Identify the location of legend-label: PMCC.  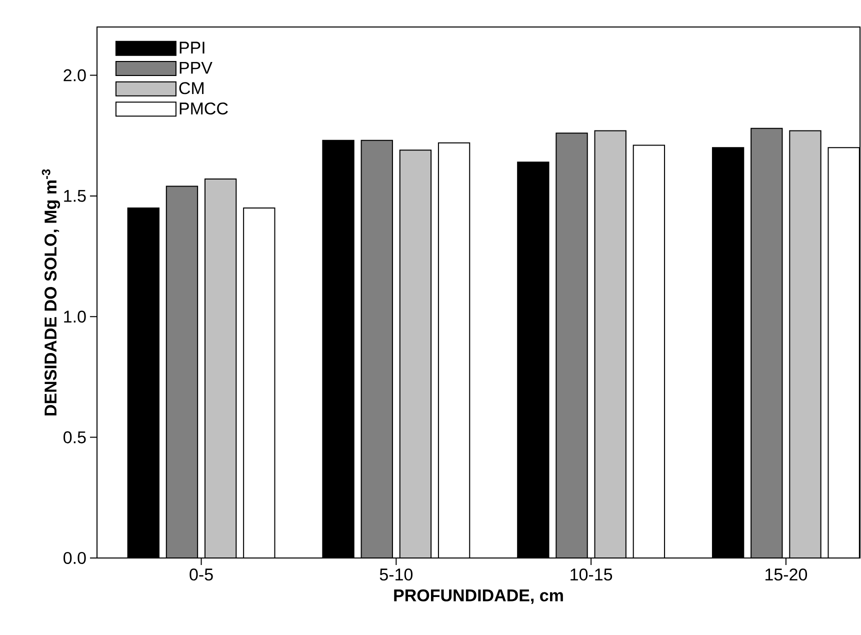
(204, 108).